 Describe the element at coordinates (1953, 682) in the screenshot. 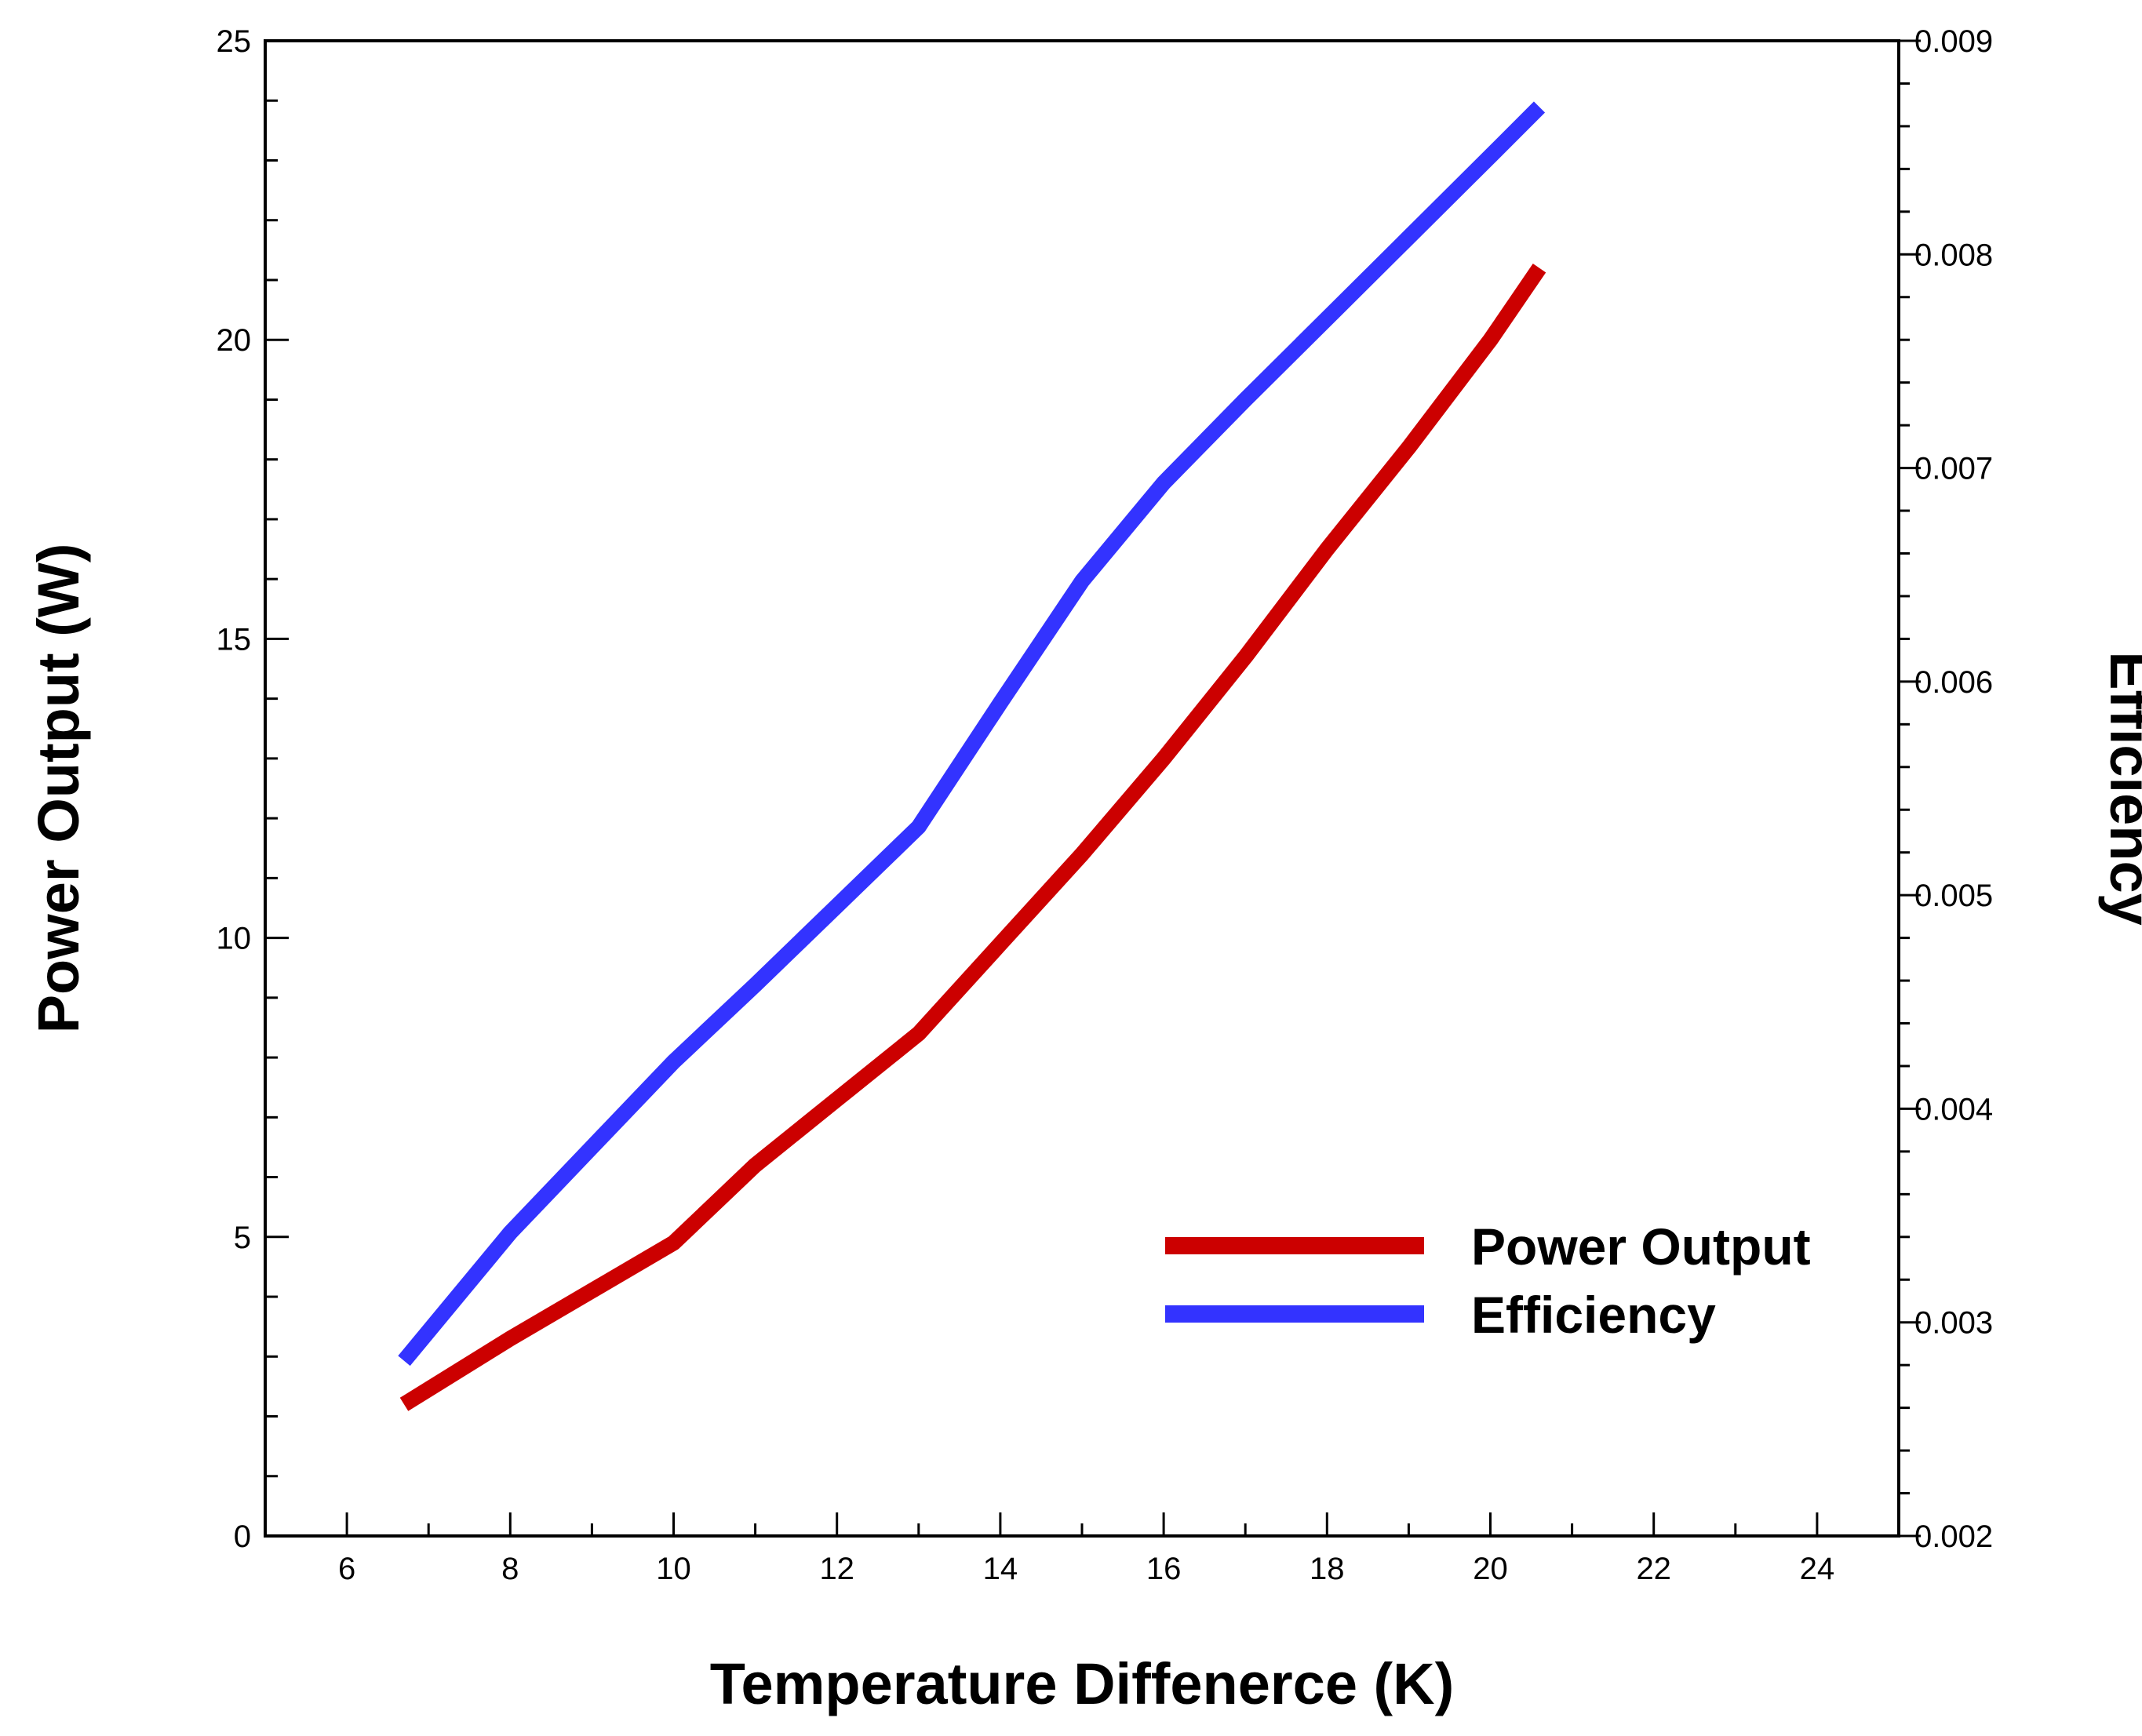

I see `y-right-tick-label: 0.006` at that location.